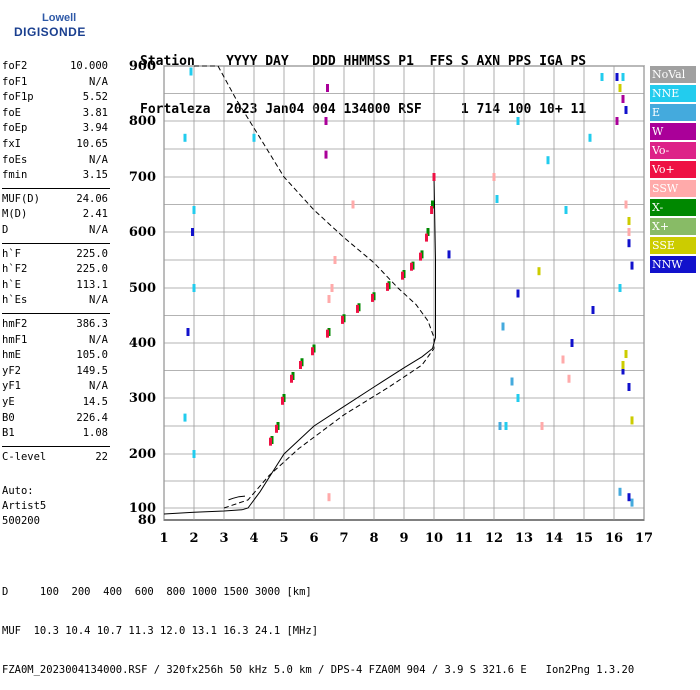 This screenshot has width=700, height=690. What do you see at coordinates (95, 112) in the screenshot?
I see `param-value: 3.81` at bounding box center [95, 112].